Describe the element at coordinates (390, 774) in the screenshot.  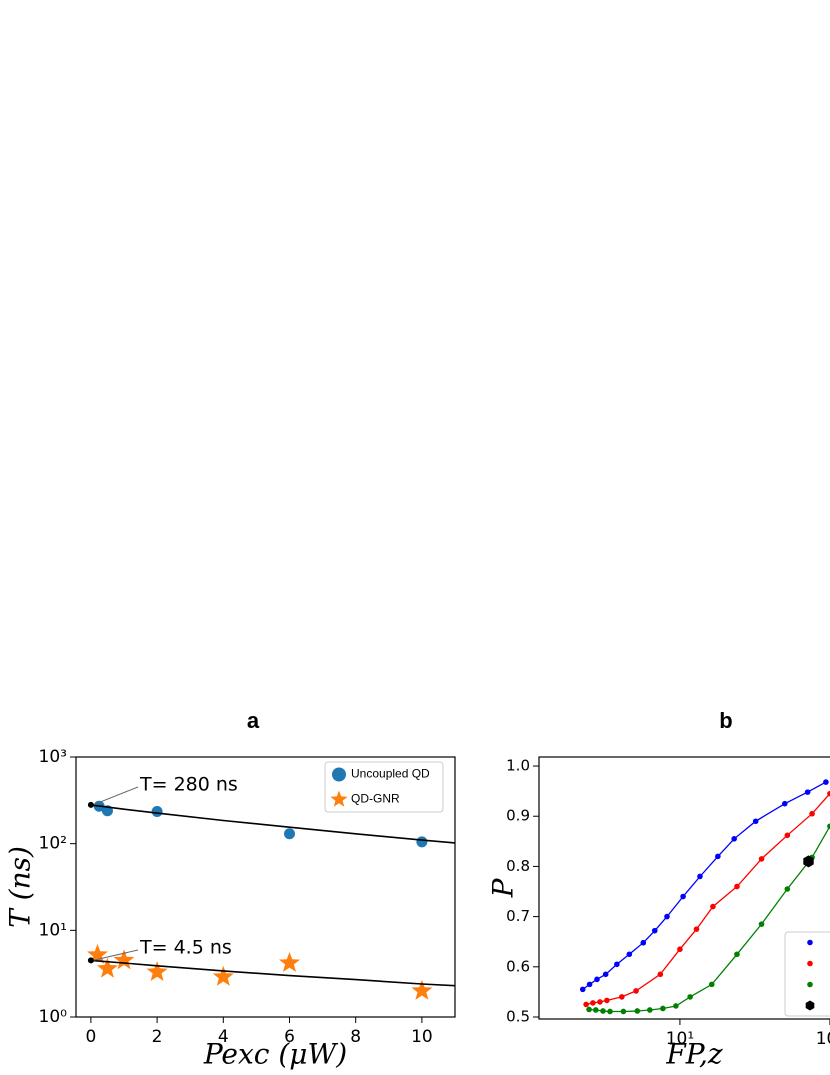
I see `legend-label: Uncoupled QD` at that location.